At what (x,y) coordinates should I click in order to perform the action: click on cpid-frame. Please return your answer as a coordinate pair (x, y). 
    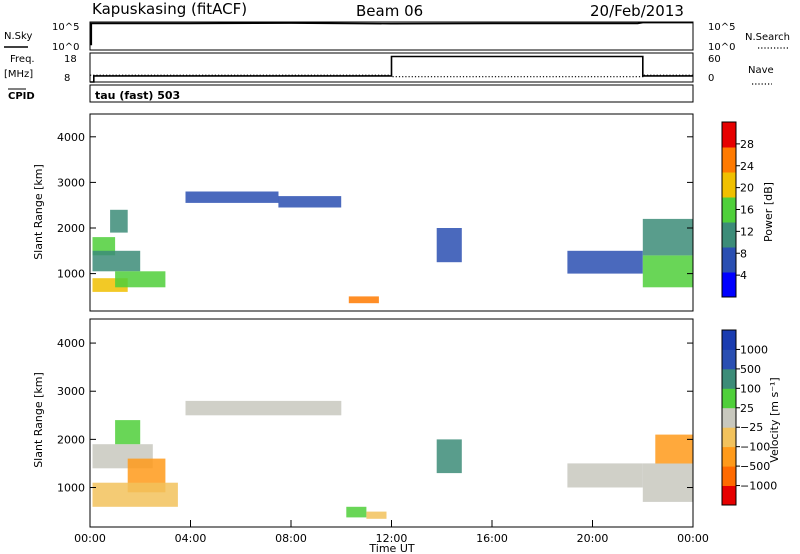
    Looking at the image, I should click on (391, 93).